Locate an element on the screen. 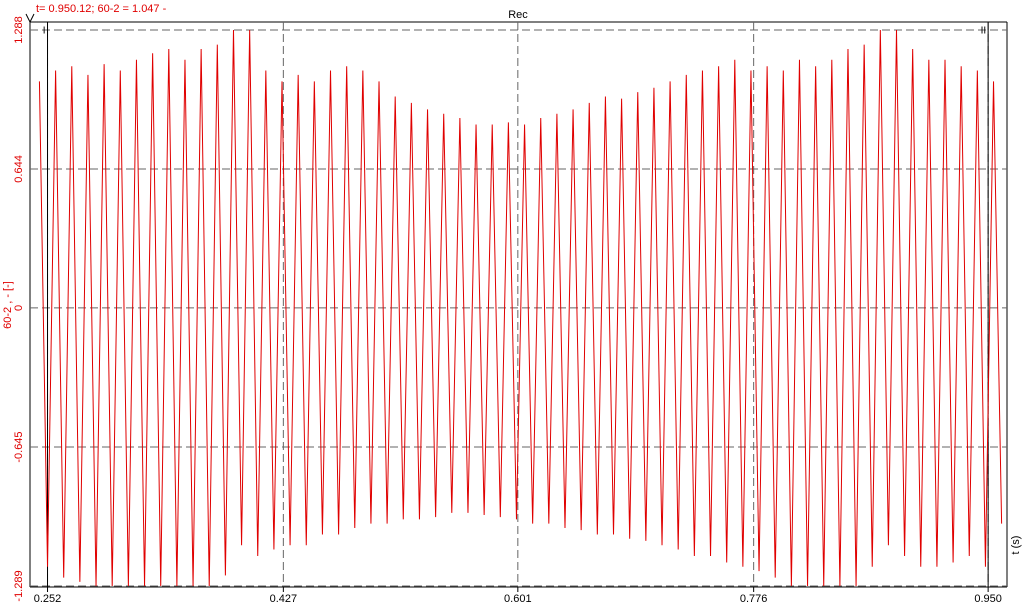  y-axis-title: 60-2 , - [-] is located at coordinates (8, 305).